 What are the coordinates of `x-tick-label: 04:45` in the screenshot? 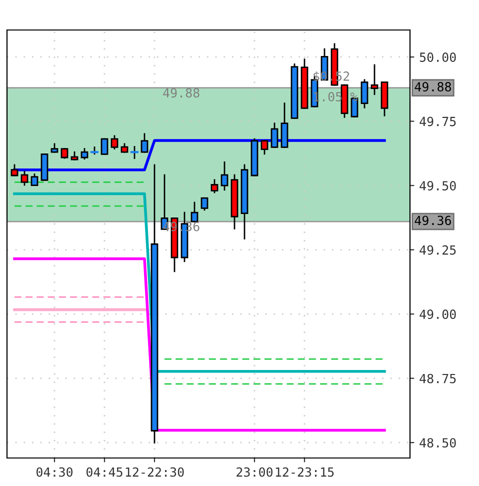 It's located at (104, 472).